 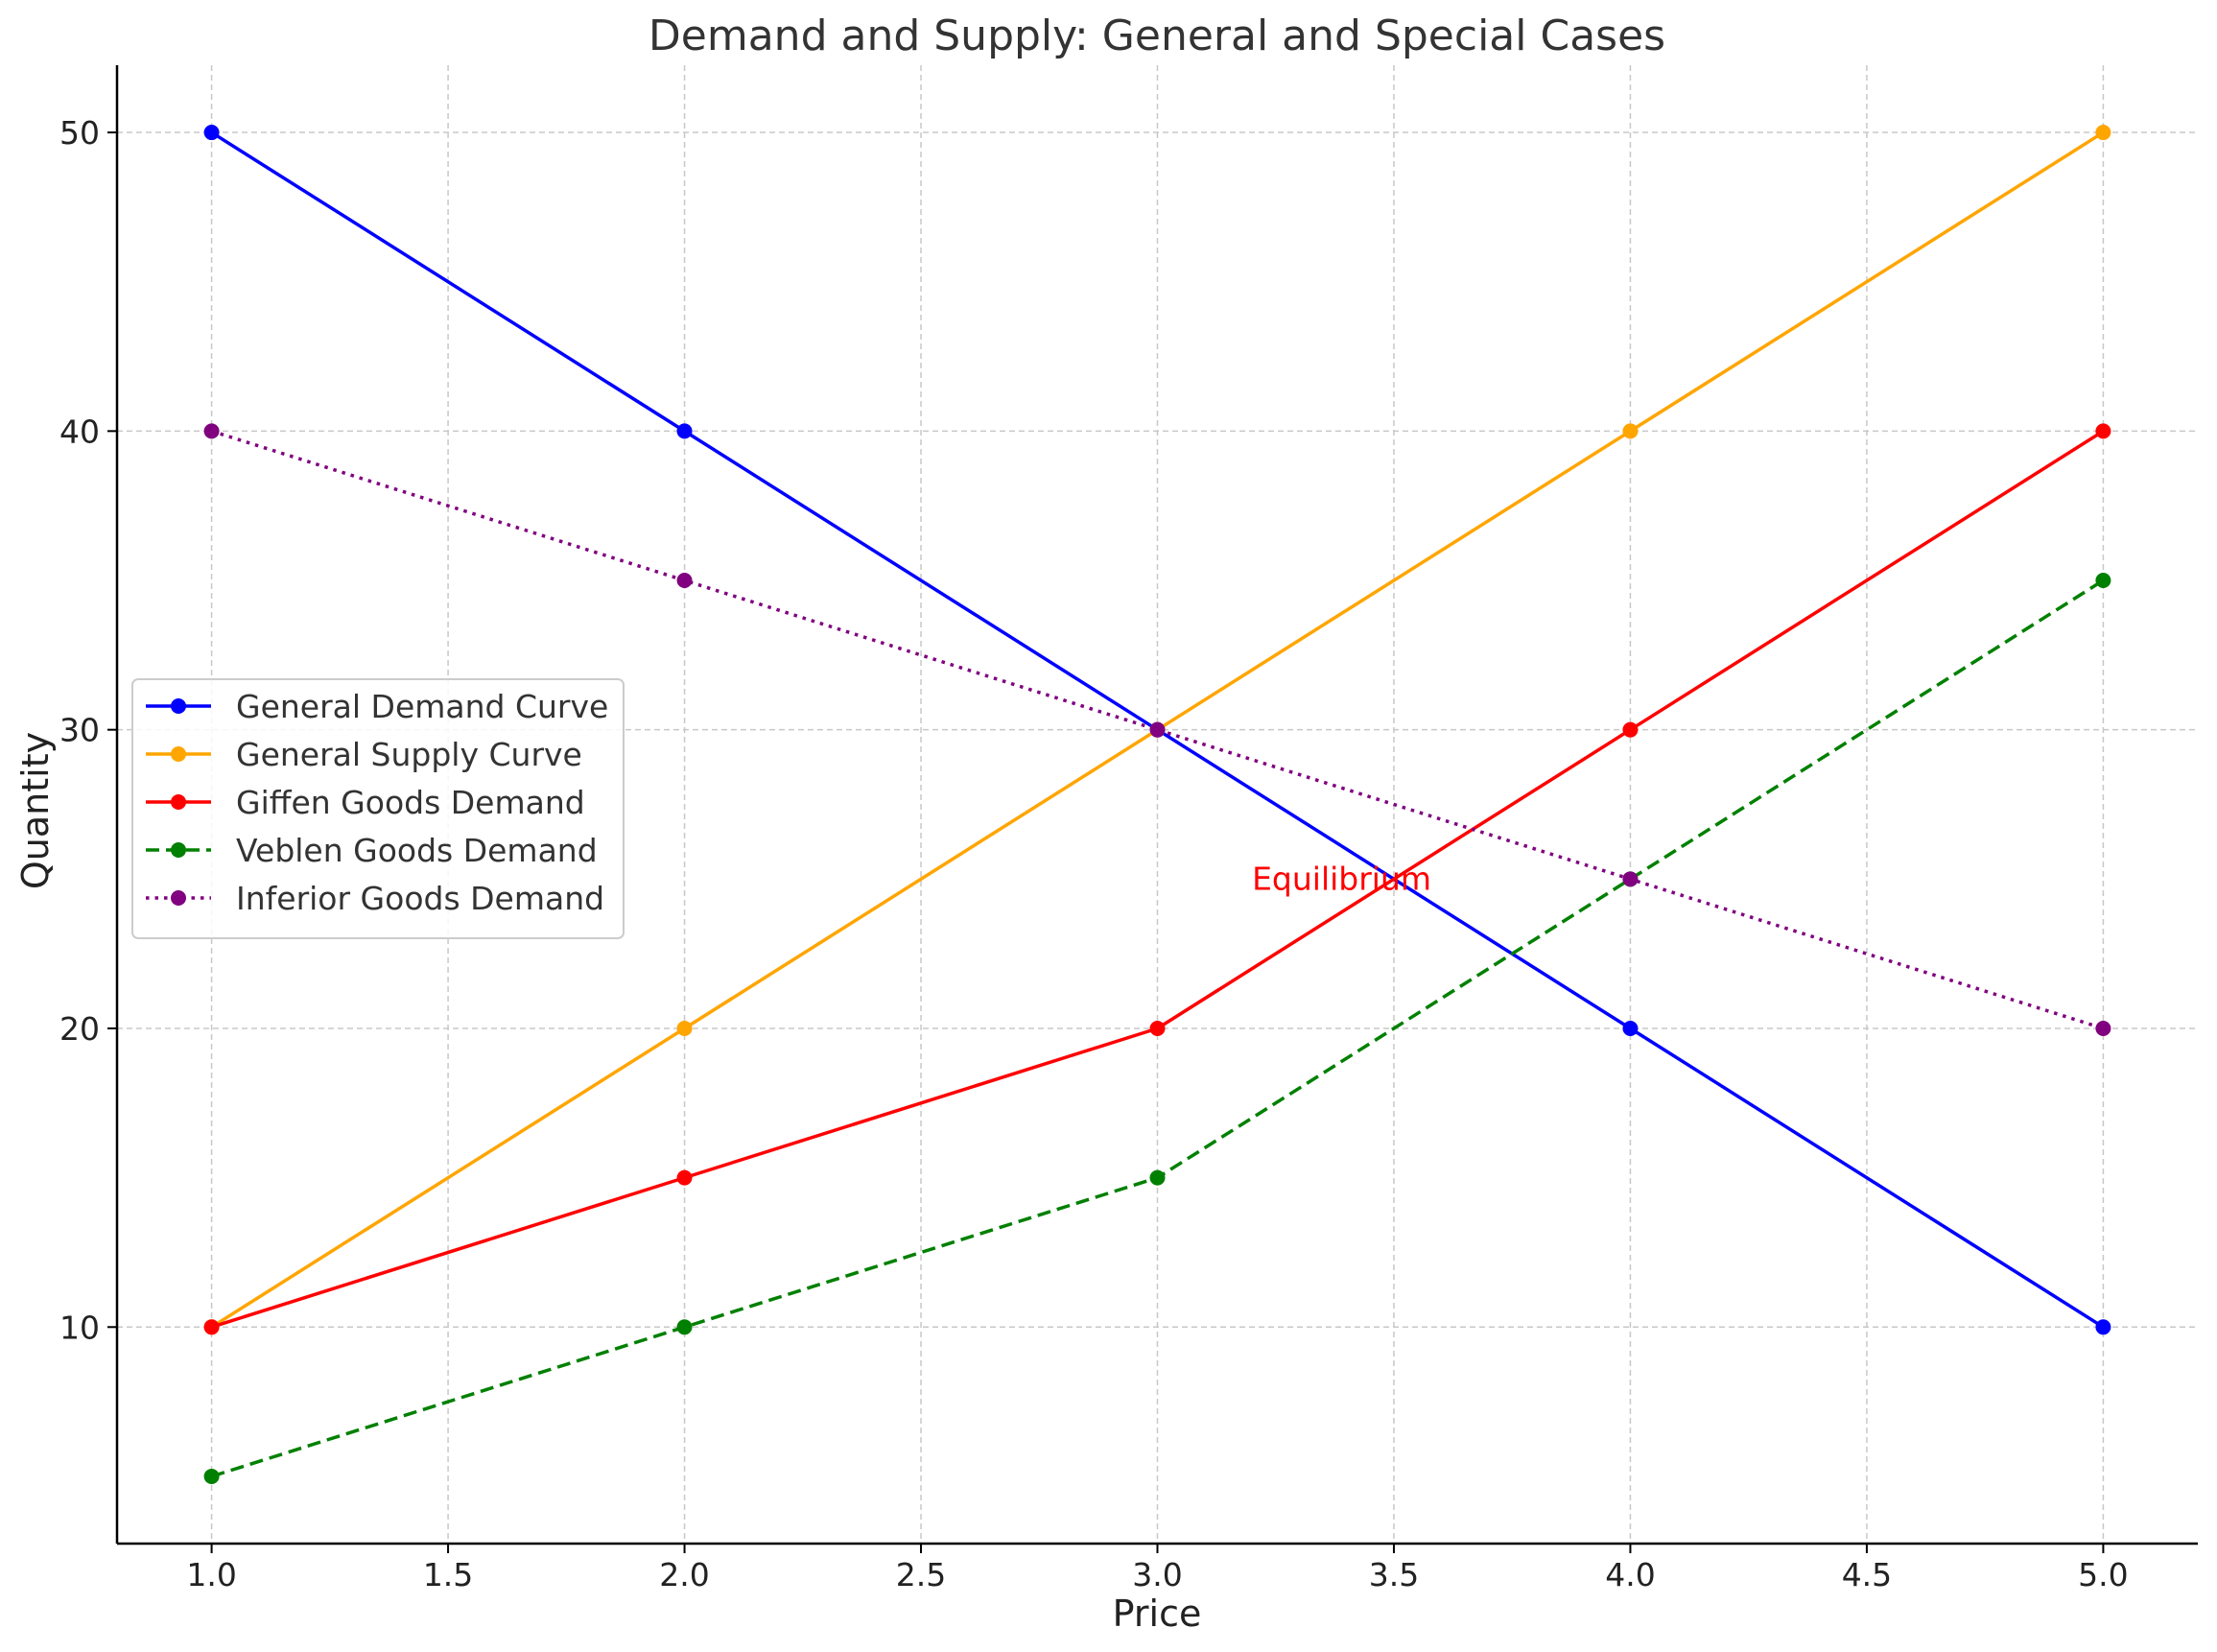 What do you see at coordinates (420, 899) in the screenshot?
I see `legend-label: Inferior Goods Demand` at bounding box center [420, 899].